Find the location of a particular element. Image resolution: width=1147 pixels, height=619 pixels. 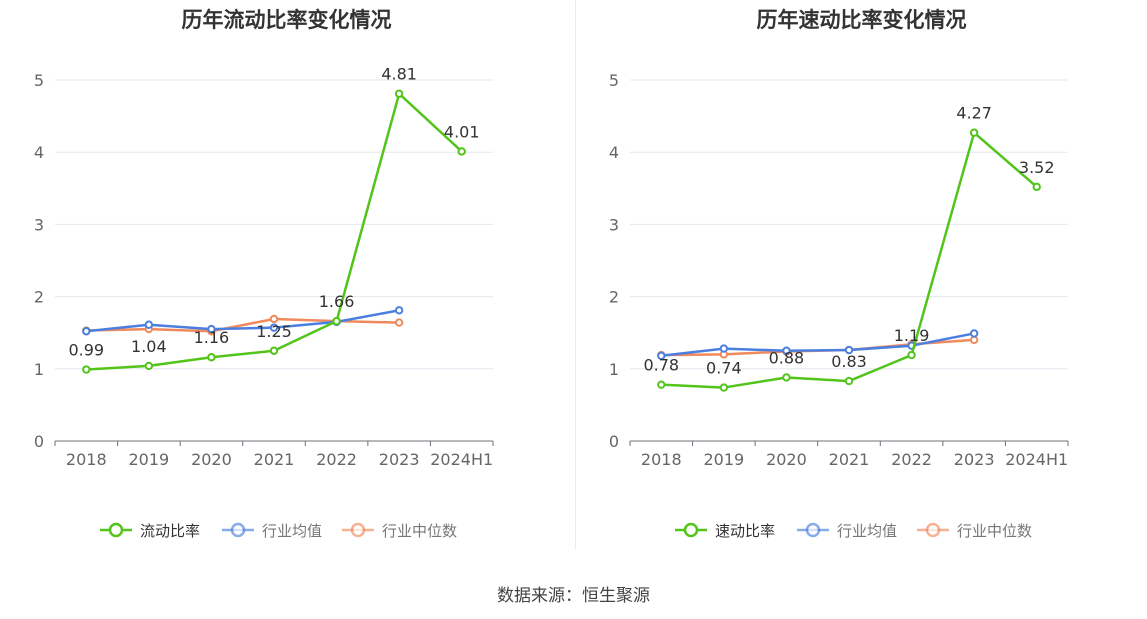

panel-divider is located at coordinates (575, 275).